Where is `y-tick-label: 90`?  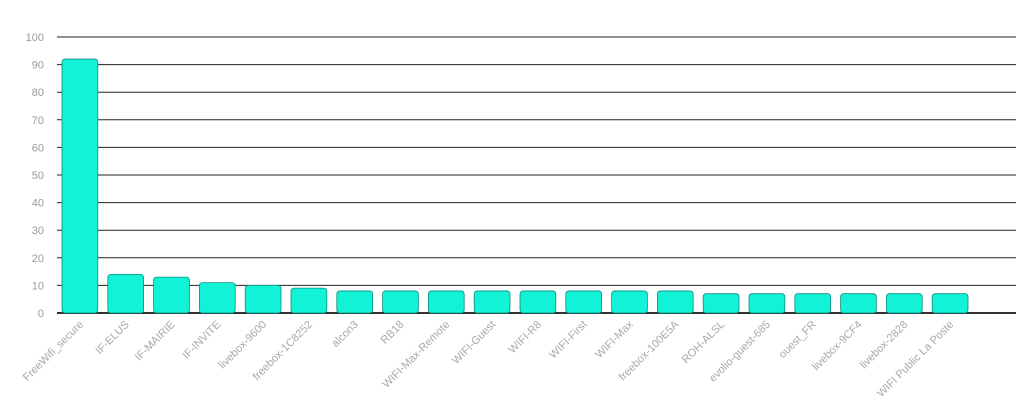
y-tick-label: 90 is located at coordinates (38, 66).